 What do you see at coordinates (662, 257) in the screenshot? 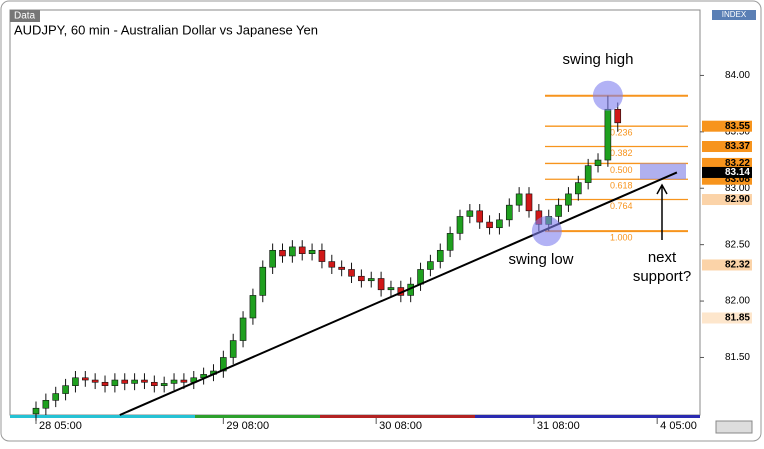
I see `annotation: next` at bounding box center [662, 257].